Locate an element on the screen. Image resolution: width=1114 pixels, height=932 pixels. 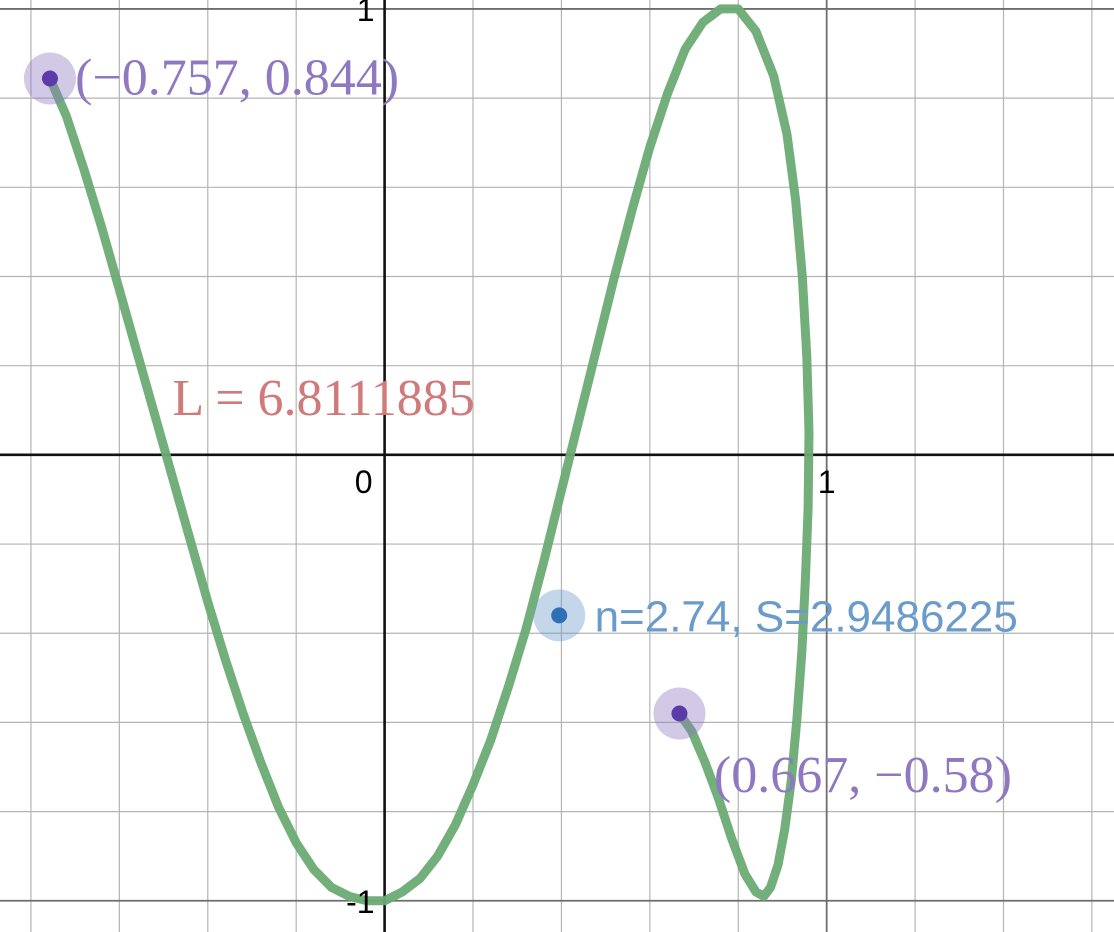
tick-label-y-one: 1 is located at coordinates (366, 14).